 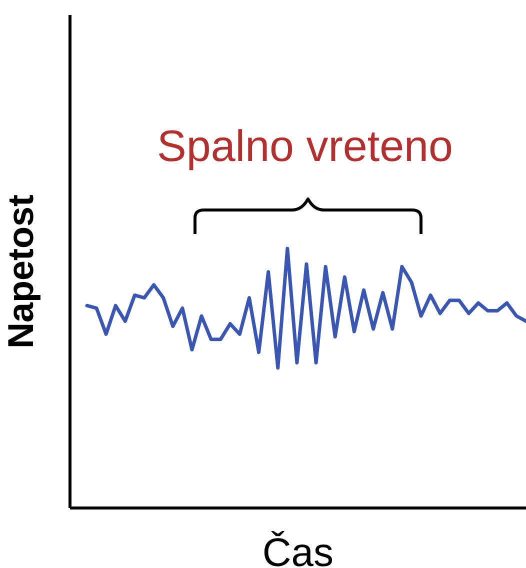 What do you see at coordinates (20, 271) in the screenshot?
I see `y-axis-title: Napetost` at bounding box center [20, 271].